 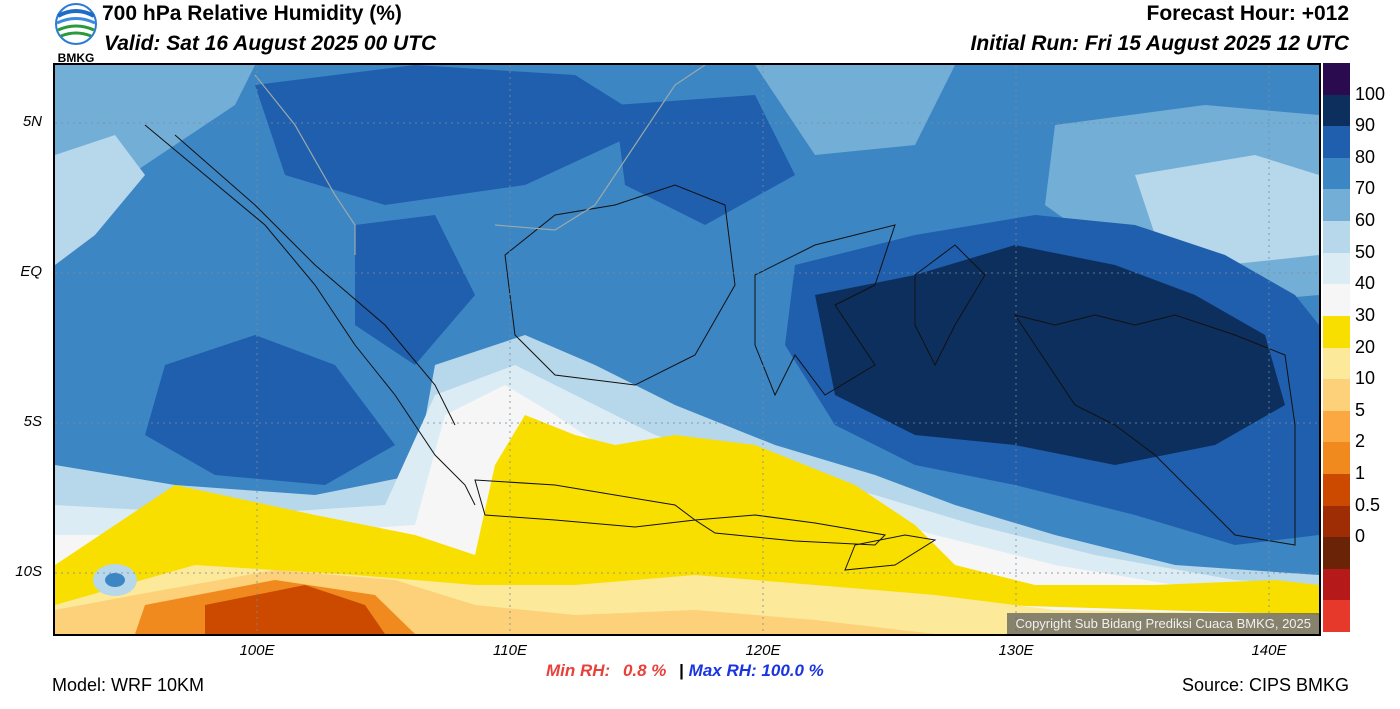 What do you see at coordinates (1265, 685) in the screenshot?
I see `data-source: Source: CIPS BMKG` at bounding box center [1265, 685].